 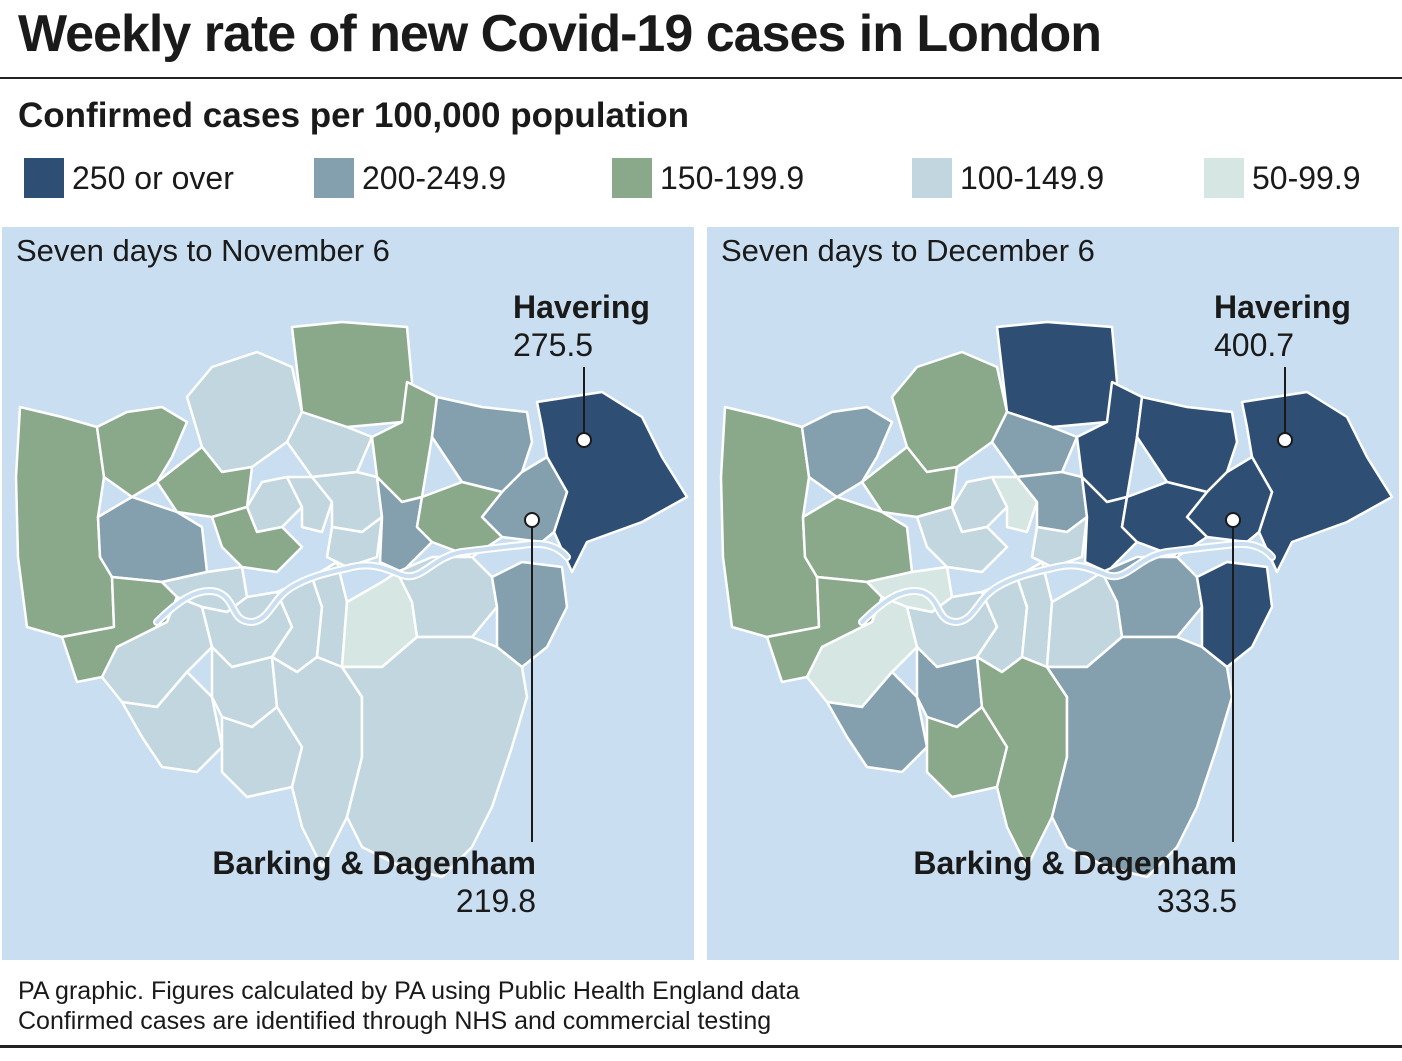 I want to click on legend-item-50-99: 50-99.9, so click(x=1282, y=178).